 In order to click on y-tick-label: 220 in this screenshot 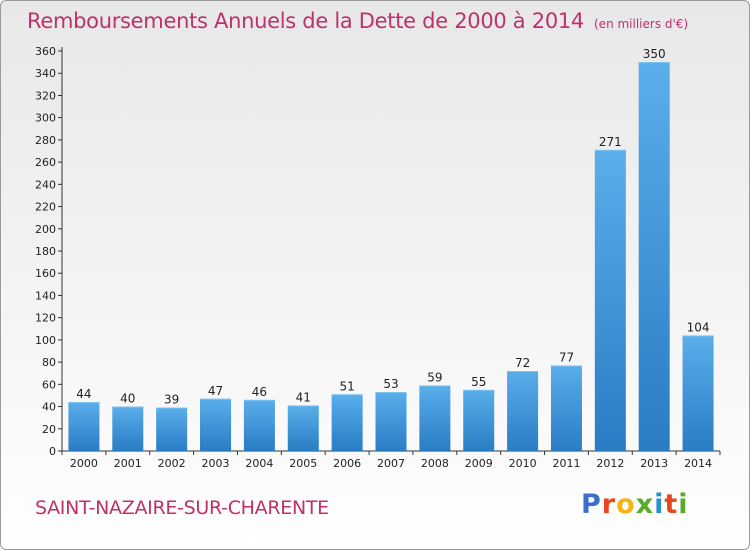, I will do `click(45, 207)`.